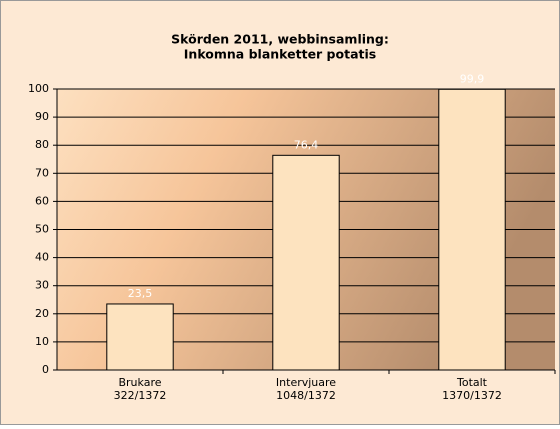  What do you see at coordinates (140, 293) in the screenshot?
I see `value-label: 23,5` at bounding box center [140, 293].